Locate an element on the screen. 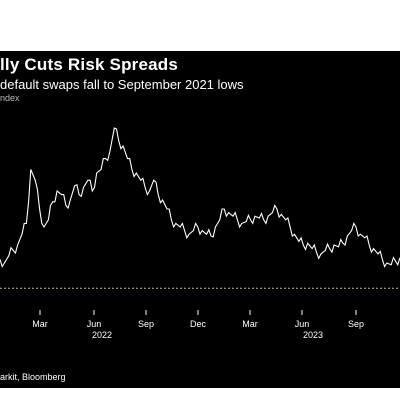 The height and width of the screenshot is (400, 400). year-label: 2022 is located at coordinates (102, 335).